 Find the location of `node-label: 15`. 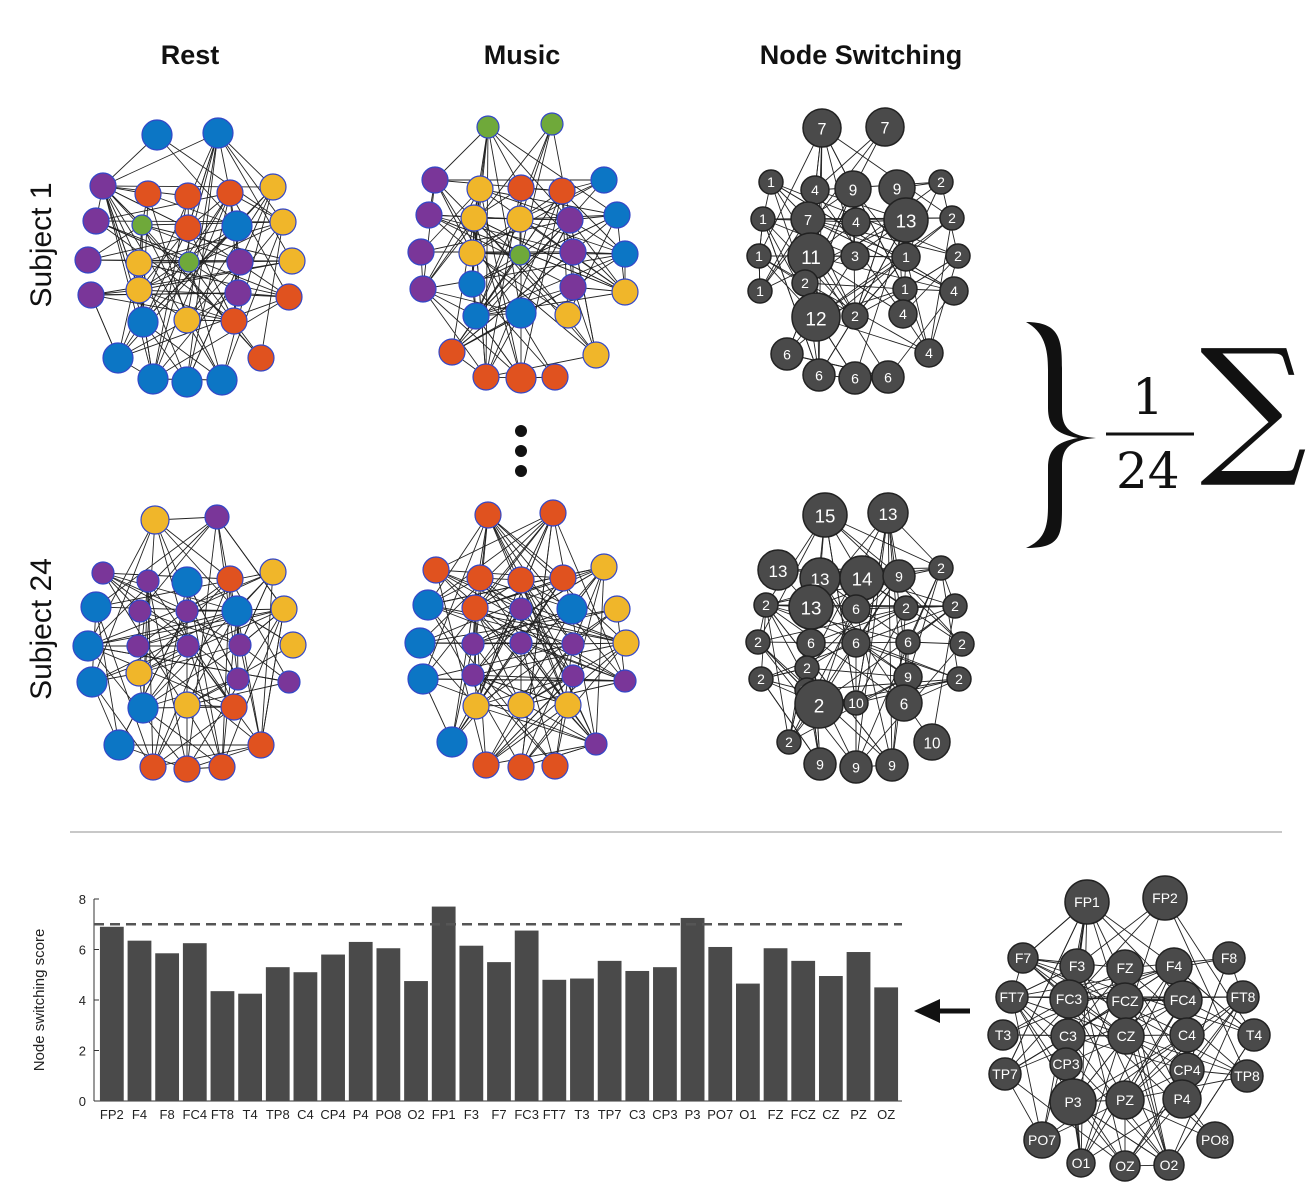

node-label: 15 is located at coordinates (825, 516).